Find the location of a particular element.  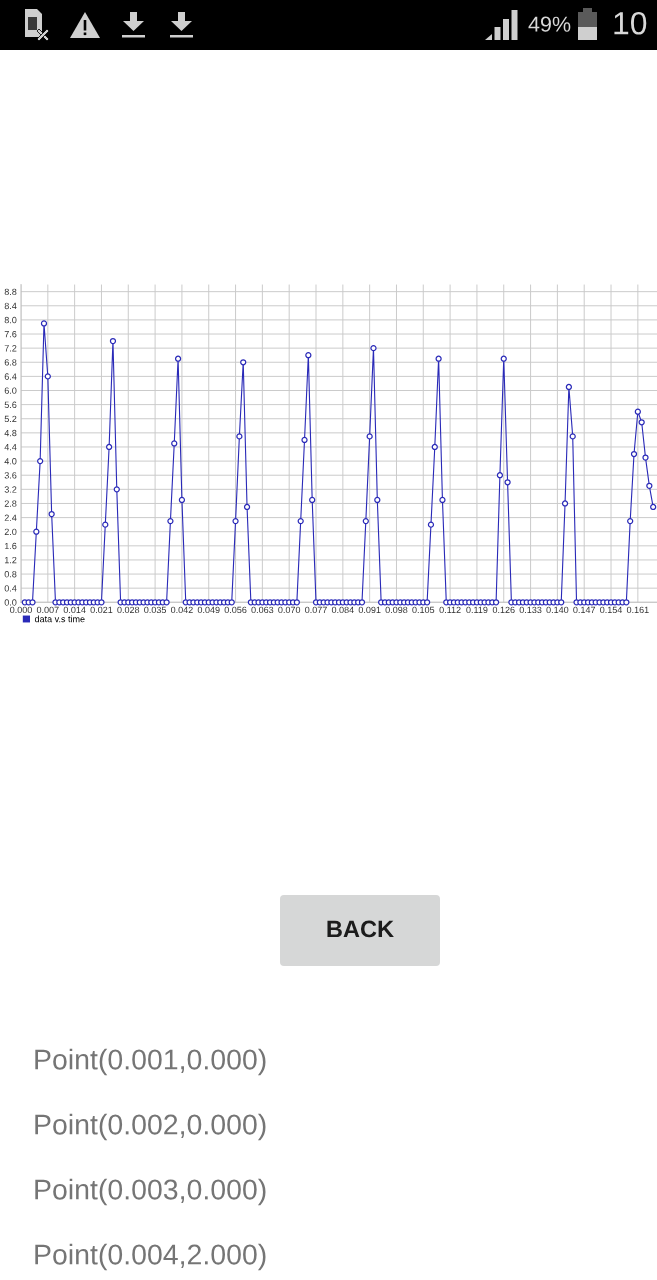

y-tick-label: 7.6 is located at coordinates (10, 334).